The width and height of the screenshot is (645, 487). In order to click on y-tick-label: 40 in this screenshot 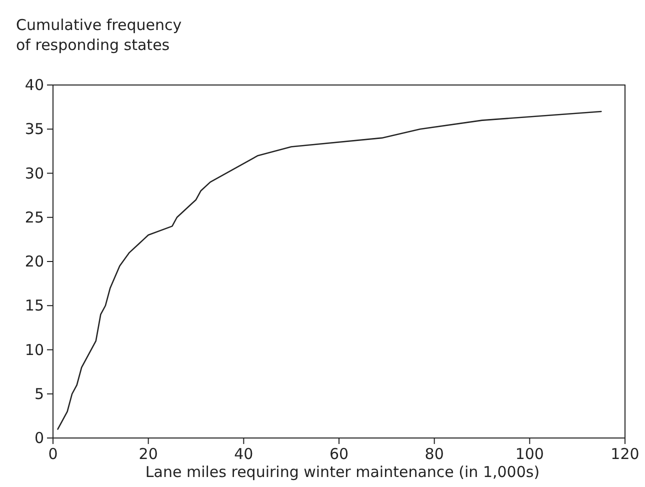, I will do `click(34, 85)`.